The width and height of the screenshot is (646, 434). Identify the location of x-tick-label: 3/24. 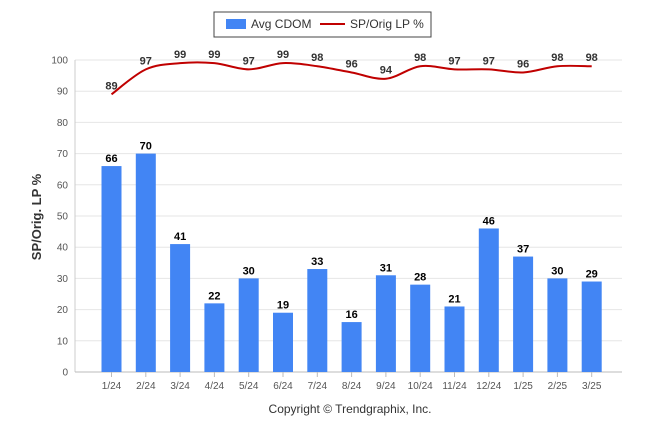
(180, 386).